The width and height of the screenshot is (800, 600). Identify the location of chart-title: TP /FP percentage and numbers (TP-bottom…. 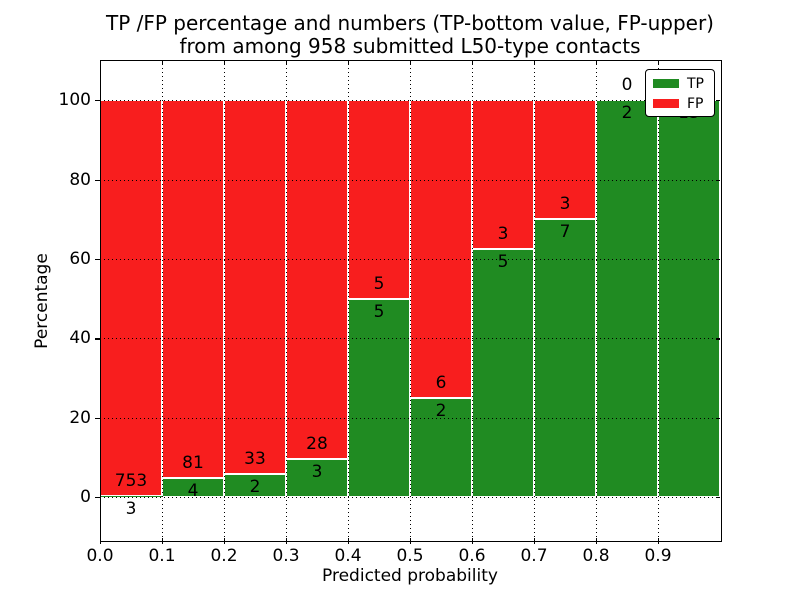
(410, 35).